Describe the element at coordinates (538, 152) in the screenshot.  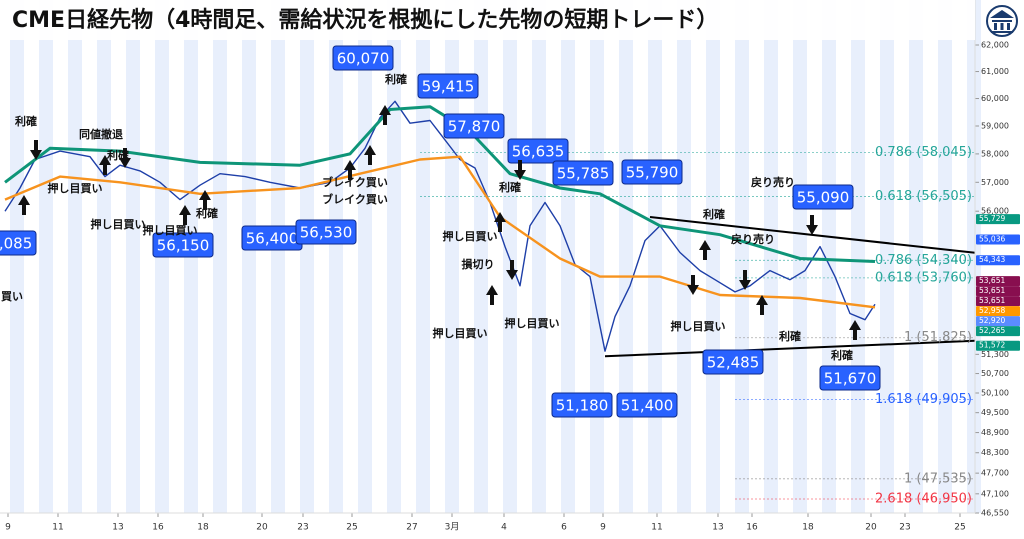
I see `price-callout-label: 56,635` at that location.